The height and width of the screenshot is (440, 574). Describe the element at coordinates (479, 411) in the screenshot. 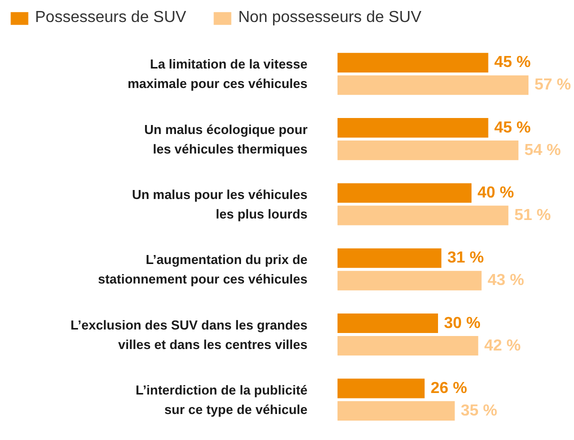

I see `data-label: 35 %` at that location.